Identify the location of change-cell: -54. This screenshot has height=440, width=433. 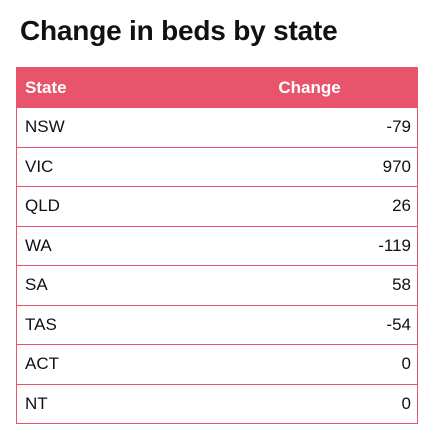
(309, 325).